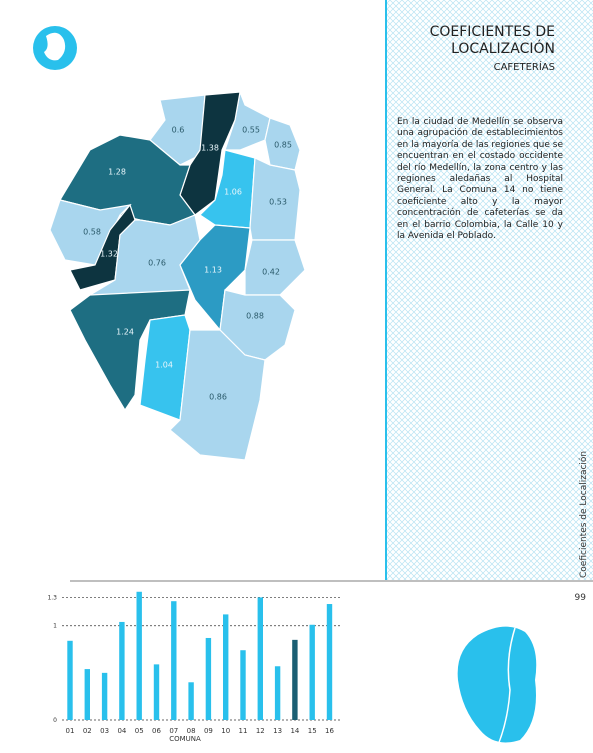  What do you see at coordinates (278, 202) in the screenshot?
I see `region-label: 0.53` at bounding box center [278, 202].